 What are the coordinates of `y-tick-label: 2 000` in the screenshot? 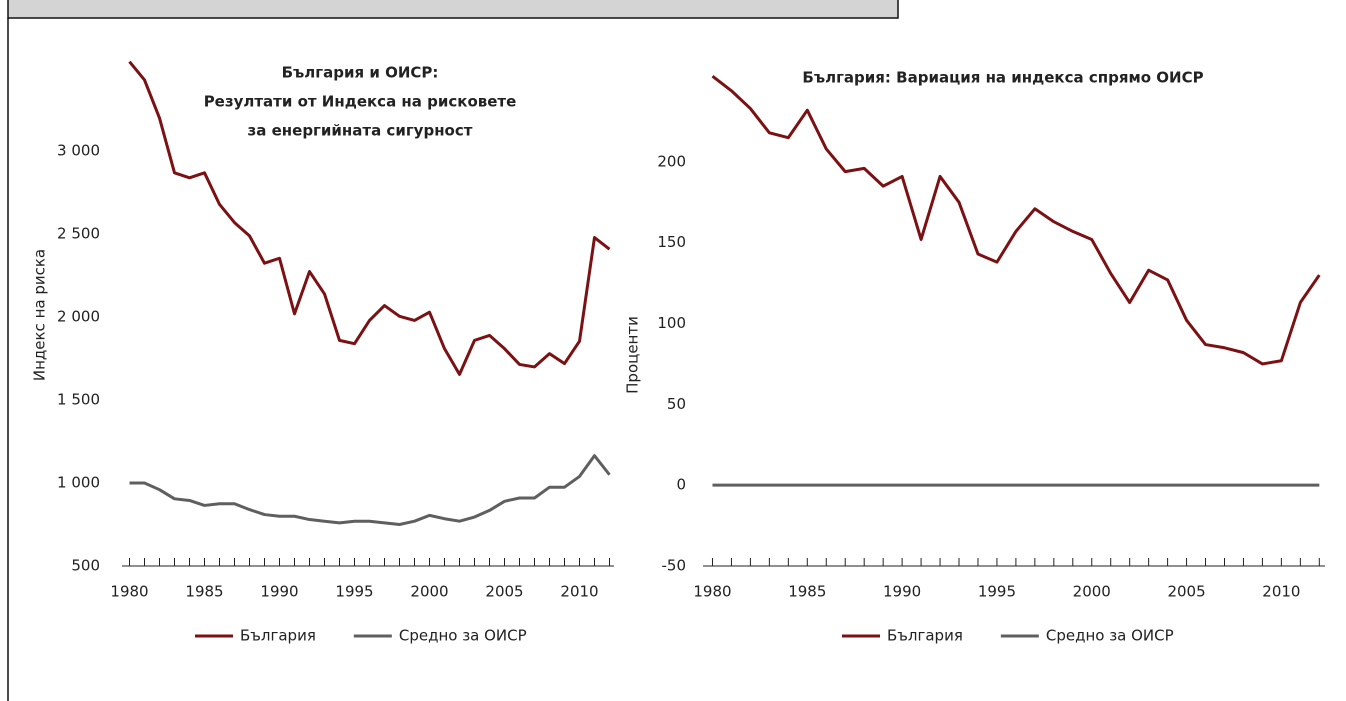 It's located at (78, 317).